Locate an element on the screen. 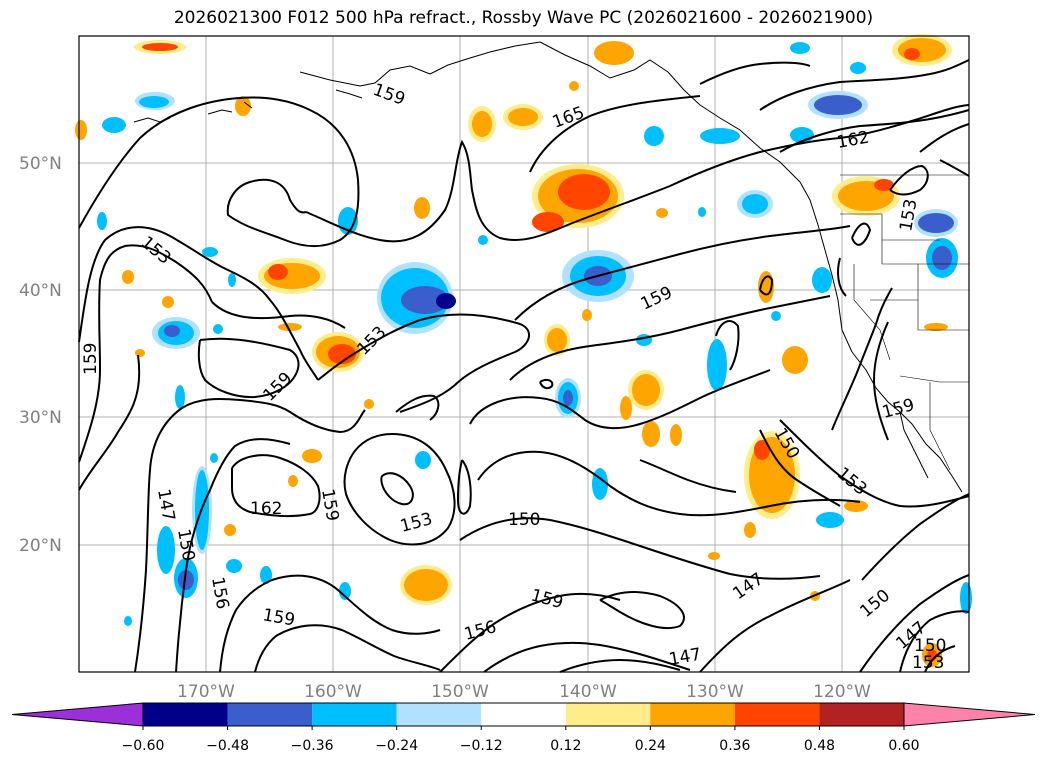 Image resolution: width=1047 pixels, height=765 pixels. lon-label-150w: 150°W is located at coordinates (460, 692).